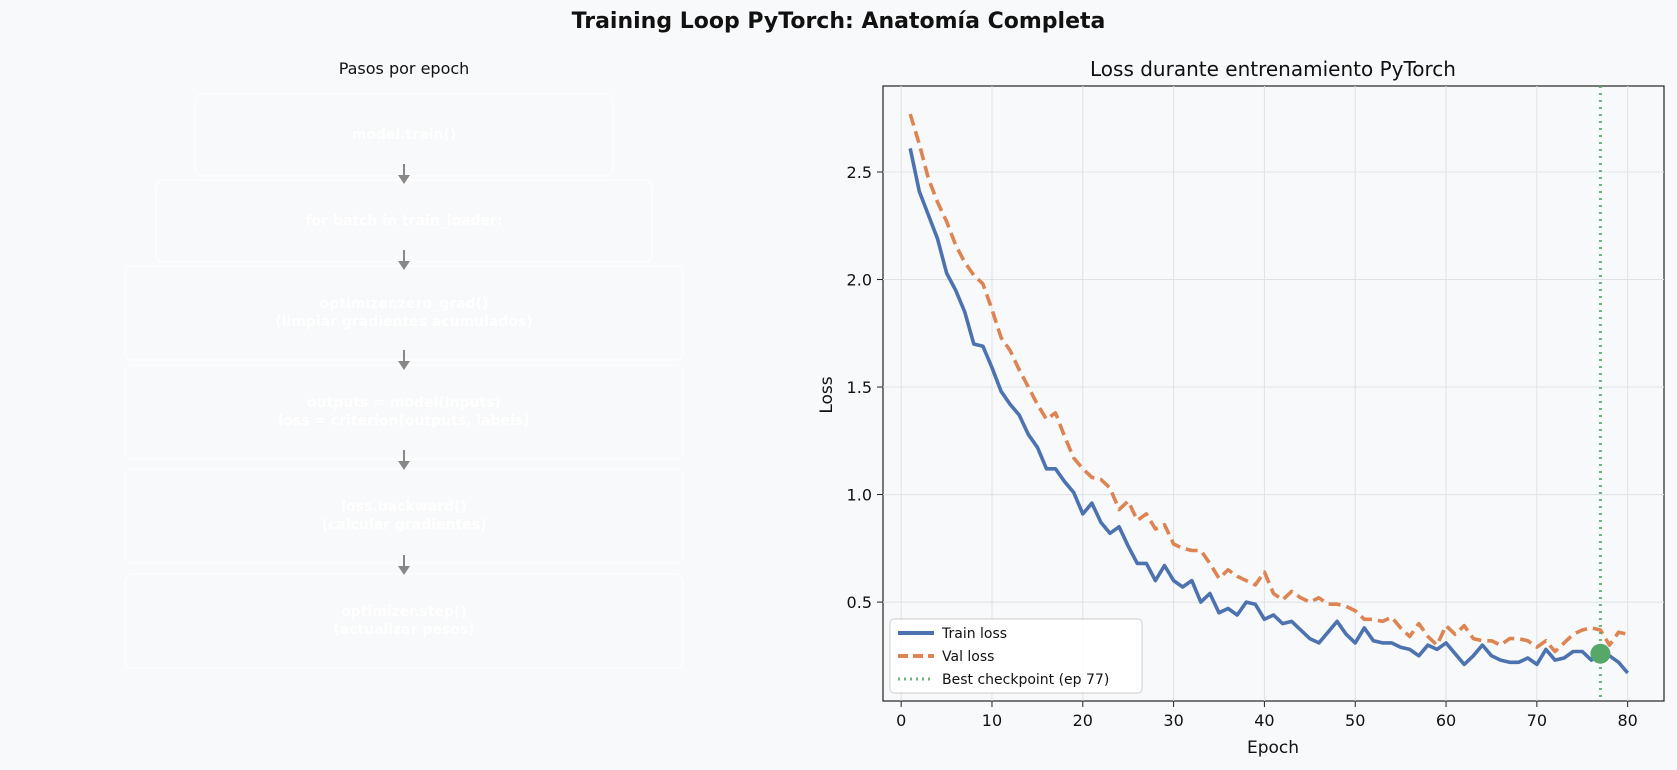 The width and height of the screenshot is (1677, 770). Describe the element at coordinates (974, 634) in the screenshot. I see `legend-train-label: Train loss` at that location.